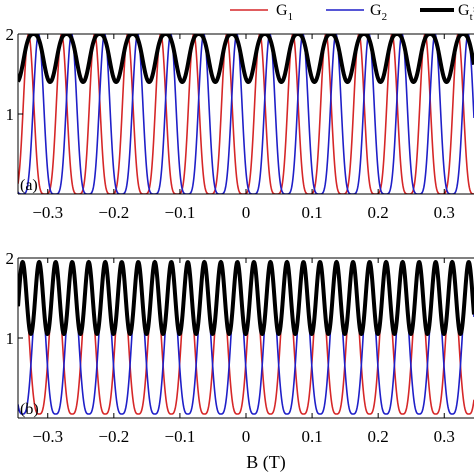 The width and height of the screenshot is (474, 474). What do you see at coordinates (10, 114) in the screenshot?
I see `y-tick-label-a: 1` at bounding box center [10, 114].